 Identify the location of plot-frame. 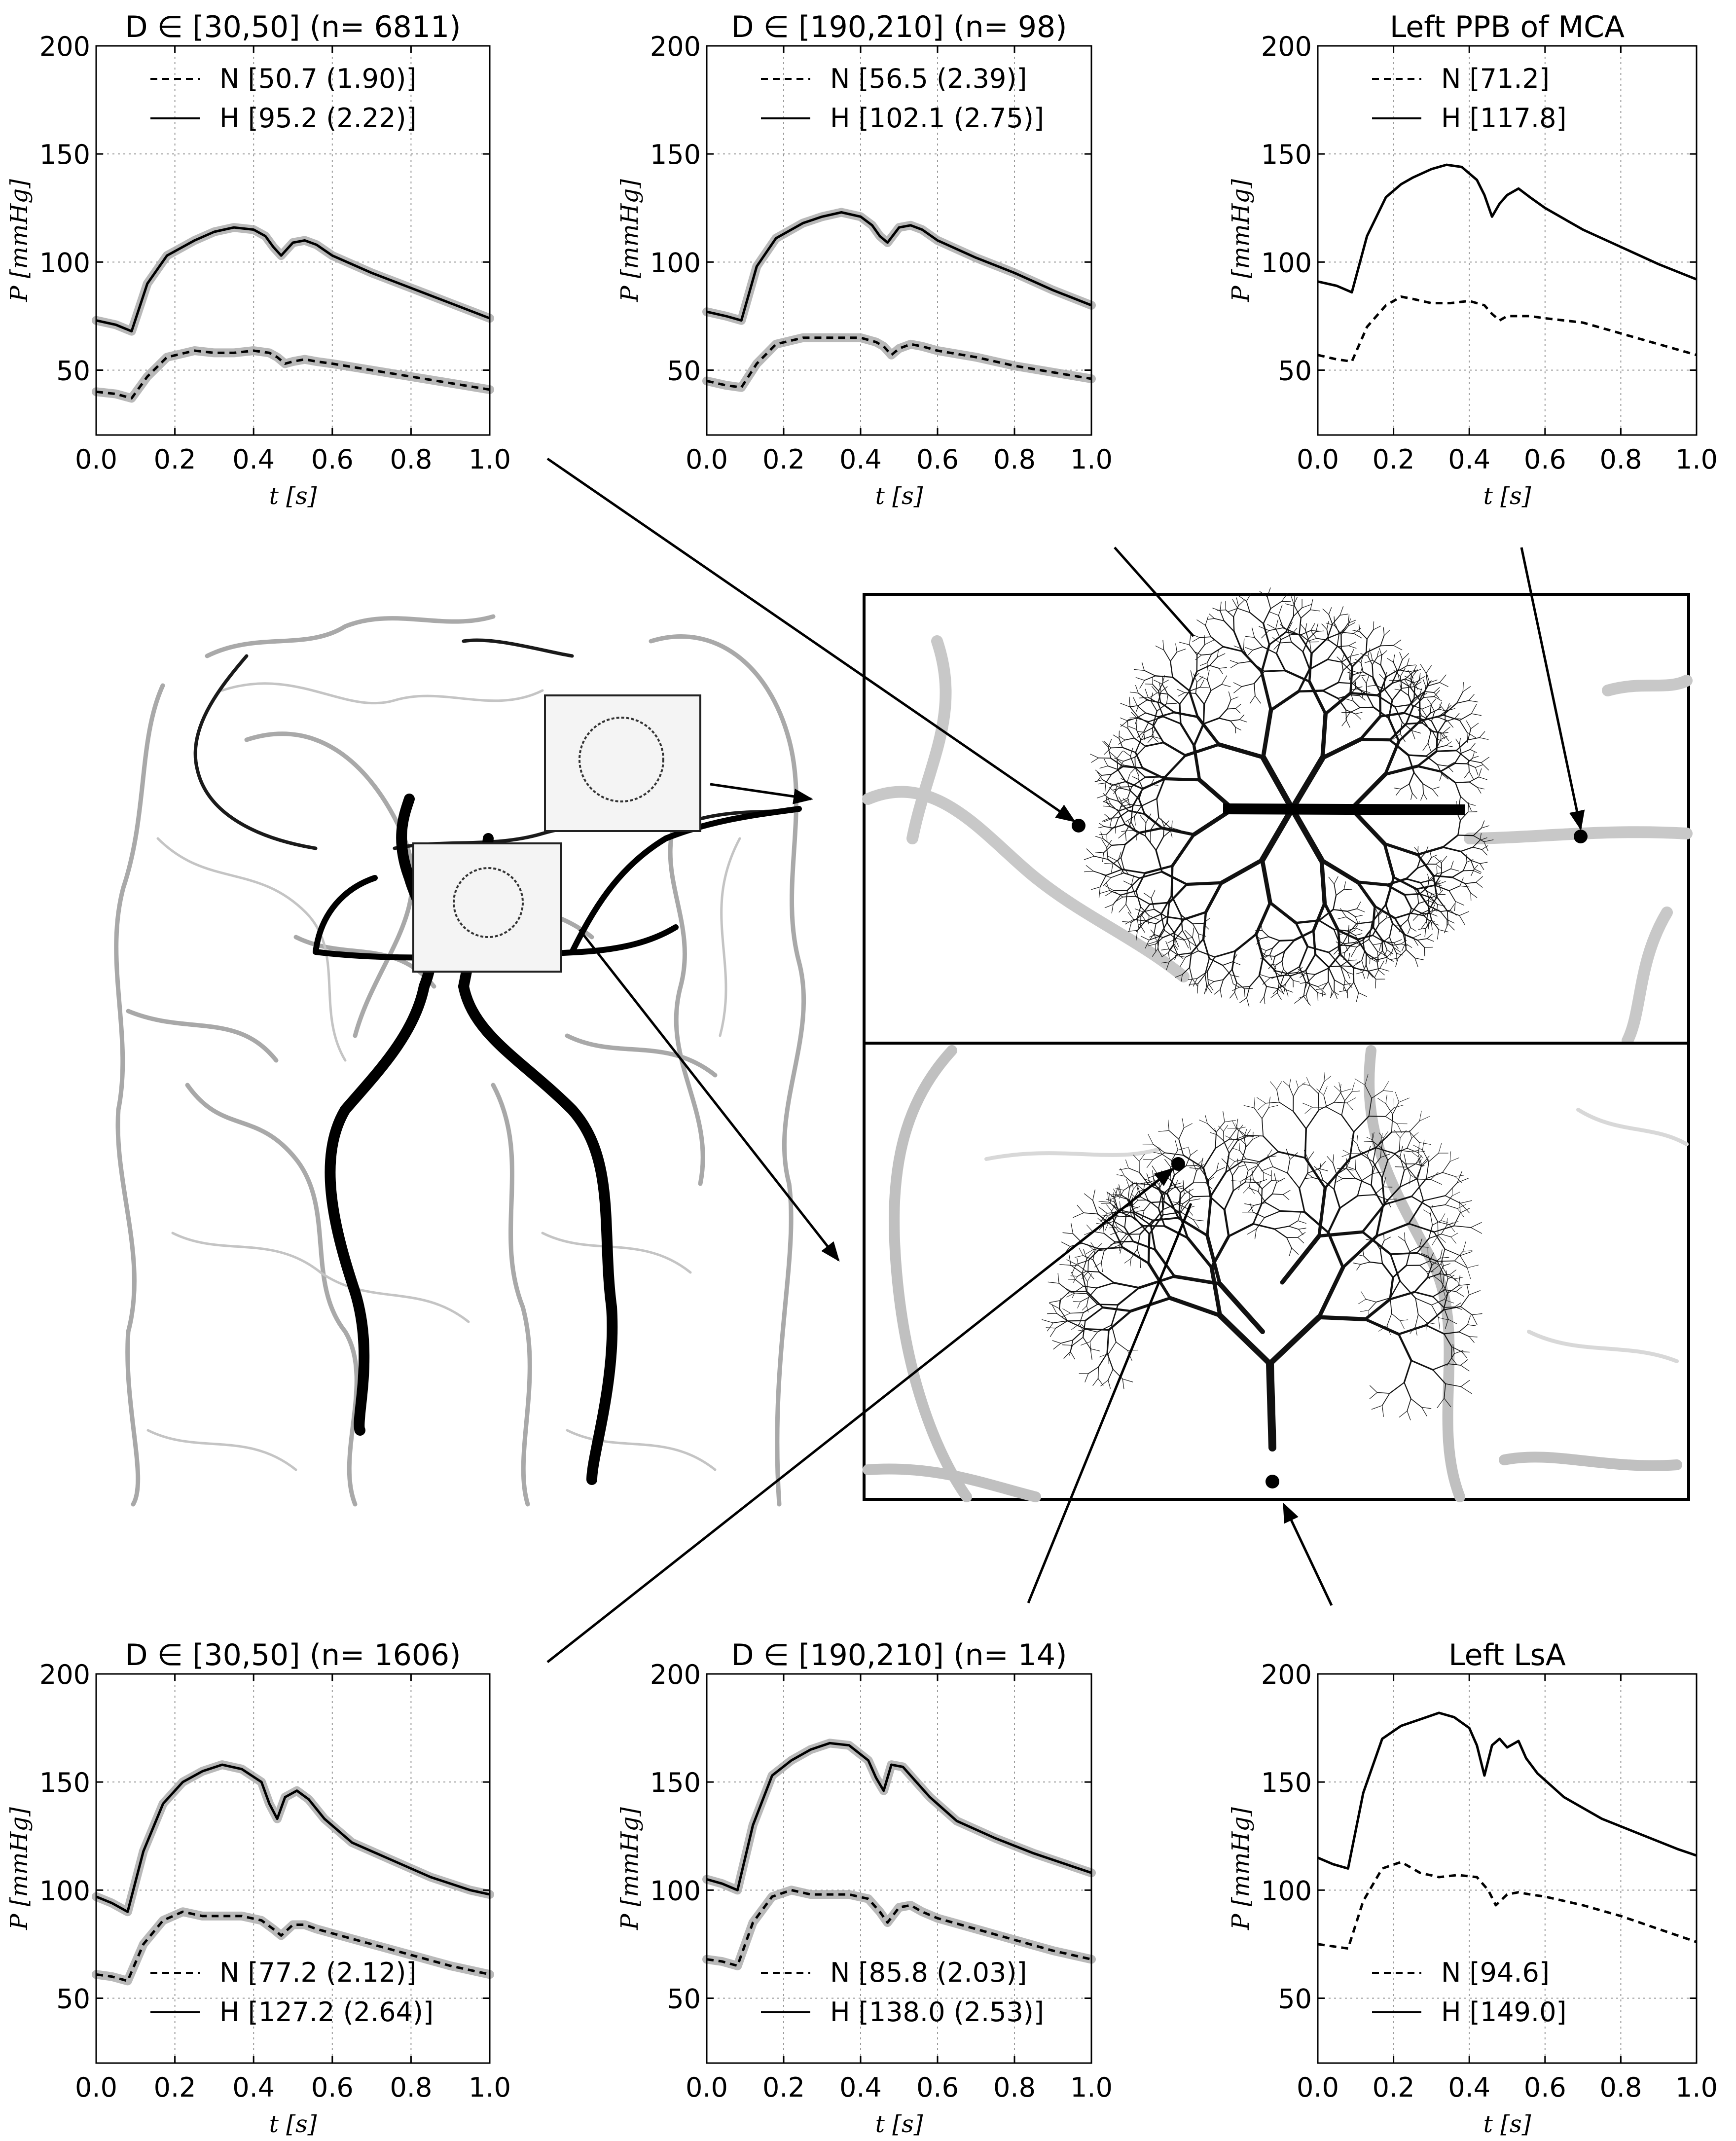
(293, 240).